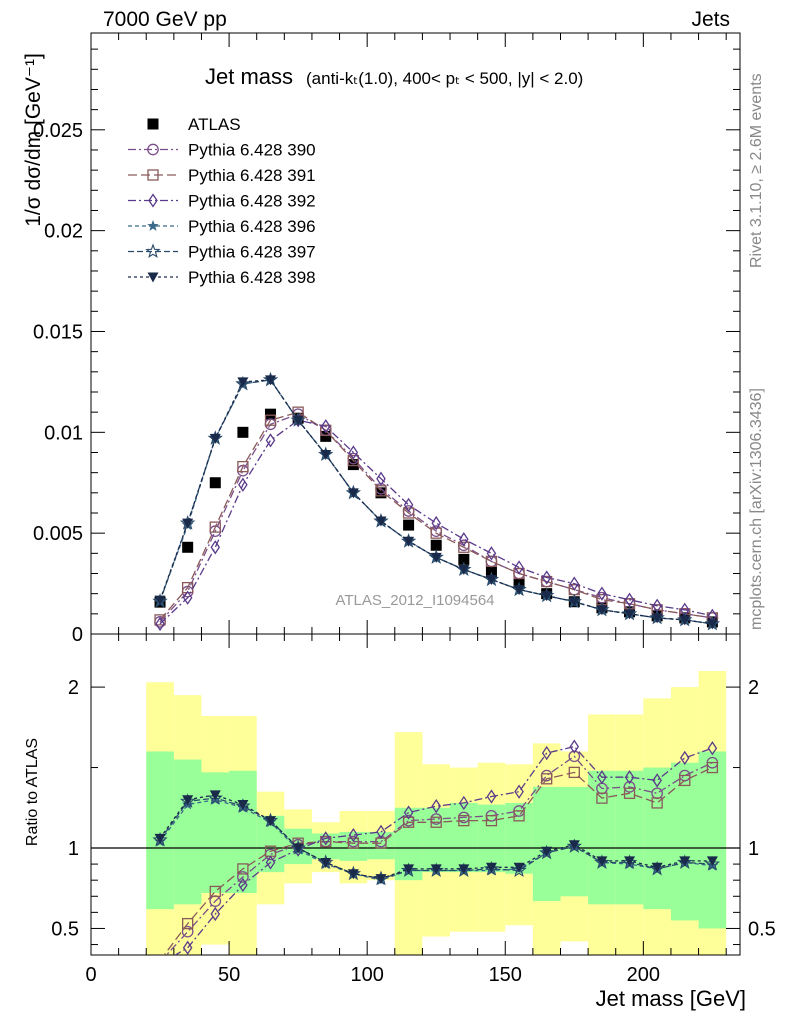 This screenshot has height=1024, width=786. What do you see at coordinates (505, 975) in the screenshot?
I see `x-tick-label-150: 150` at bounding box center [505, 975].